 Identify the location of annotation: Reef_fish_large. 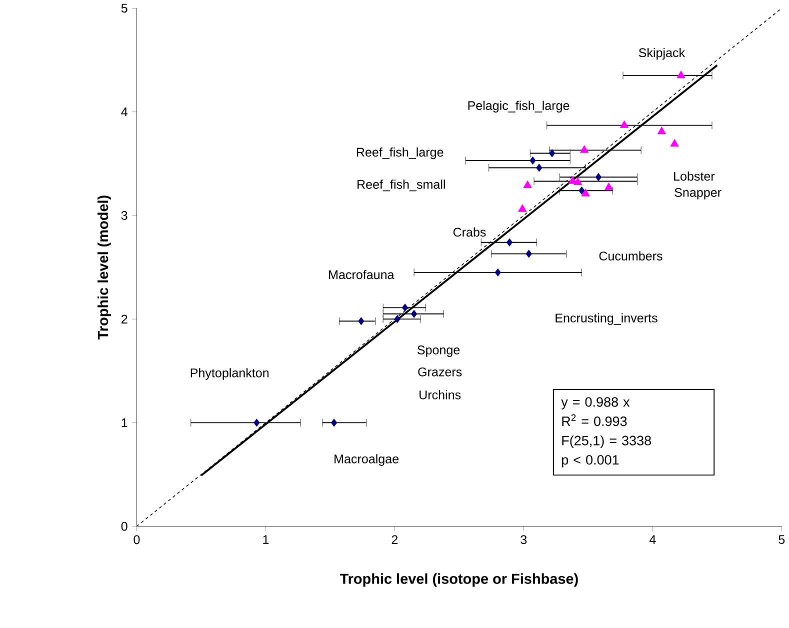
(400, 154).